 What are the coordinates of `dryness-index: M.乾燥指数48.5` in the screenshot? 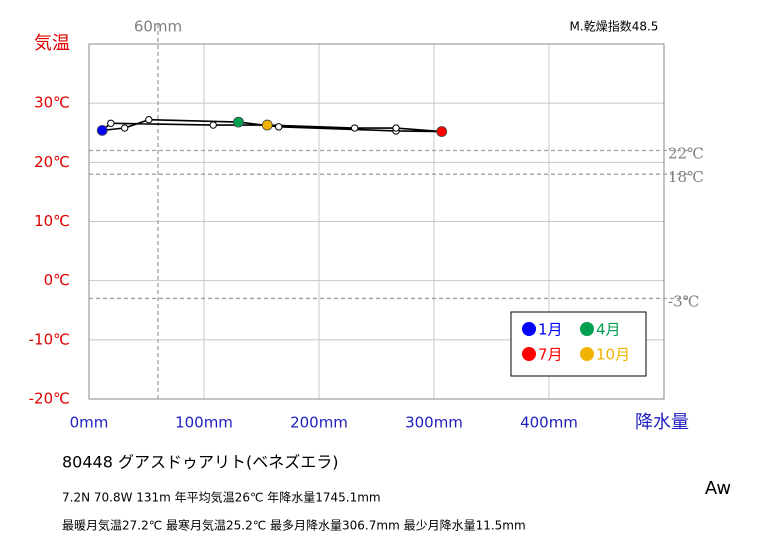 It's located at (614, 26).